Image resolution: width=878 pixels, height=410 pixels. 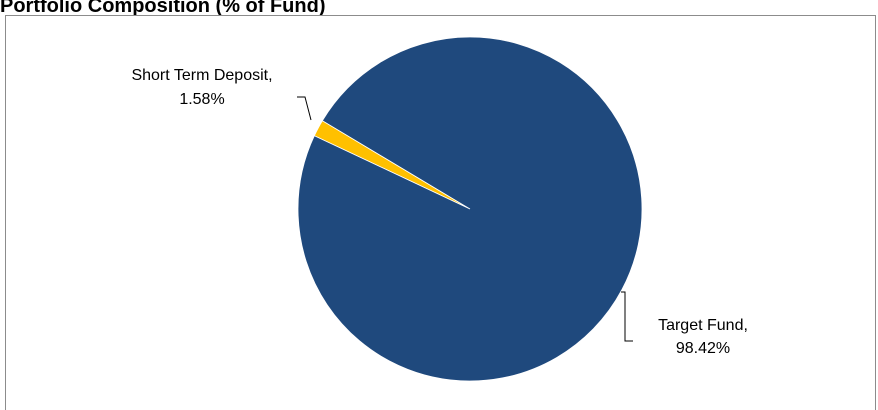 I want to click on data-label: Short Term Deposit, 1.58%, so click(x=201, y=87).